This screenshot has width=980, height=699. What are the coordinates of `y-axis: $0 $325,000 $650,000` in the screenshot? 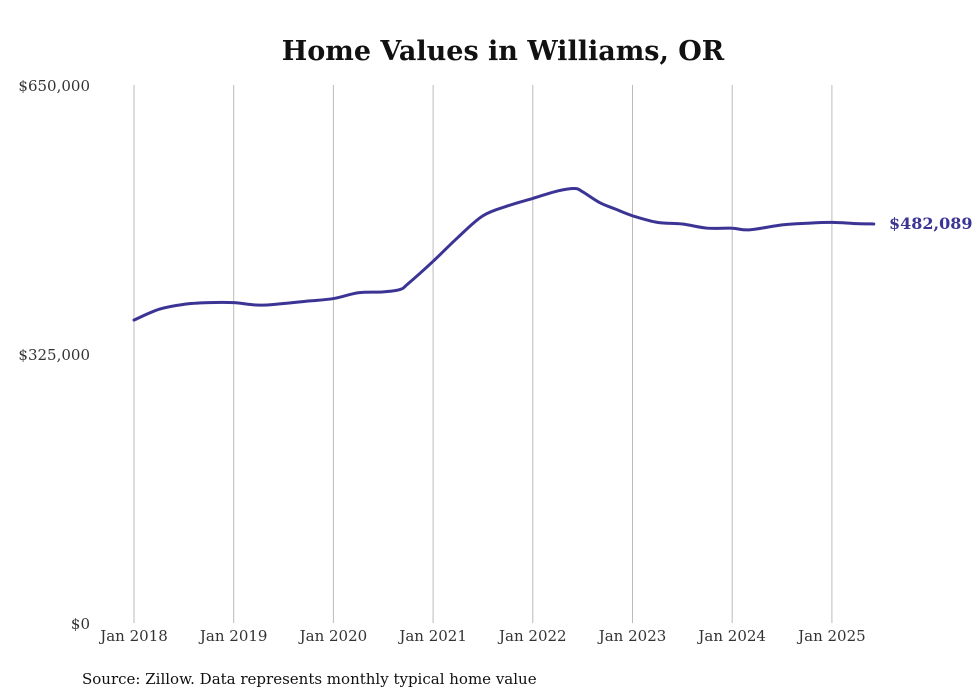 It's located at (54, 355).